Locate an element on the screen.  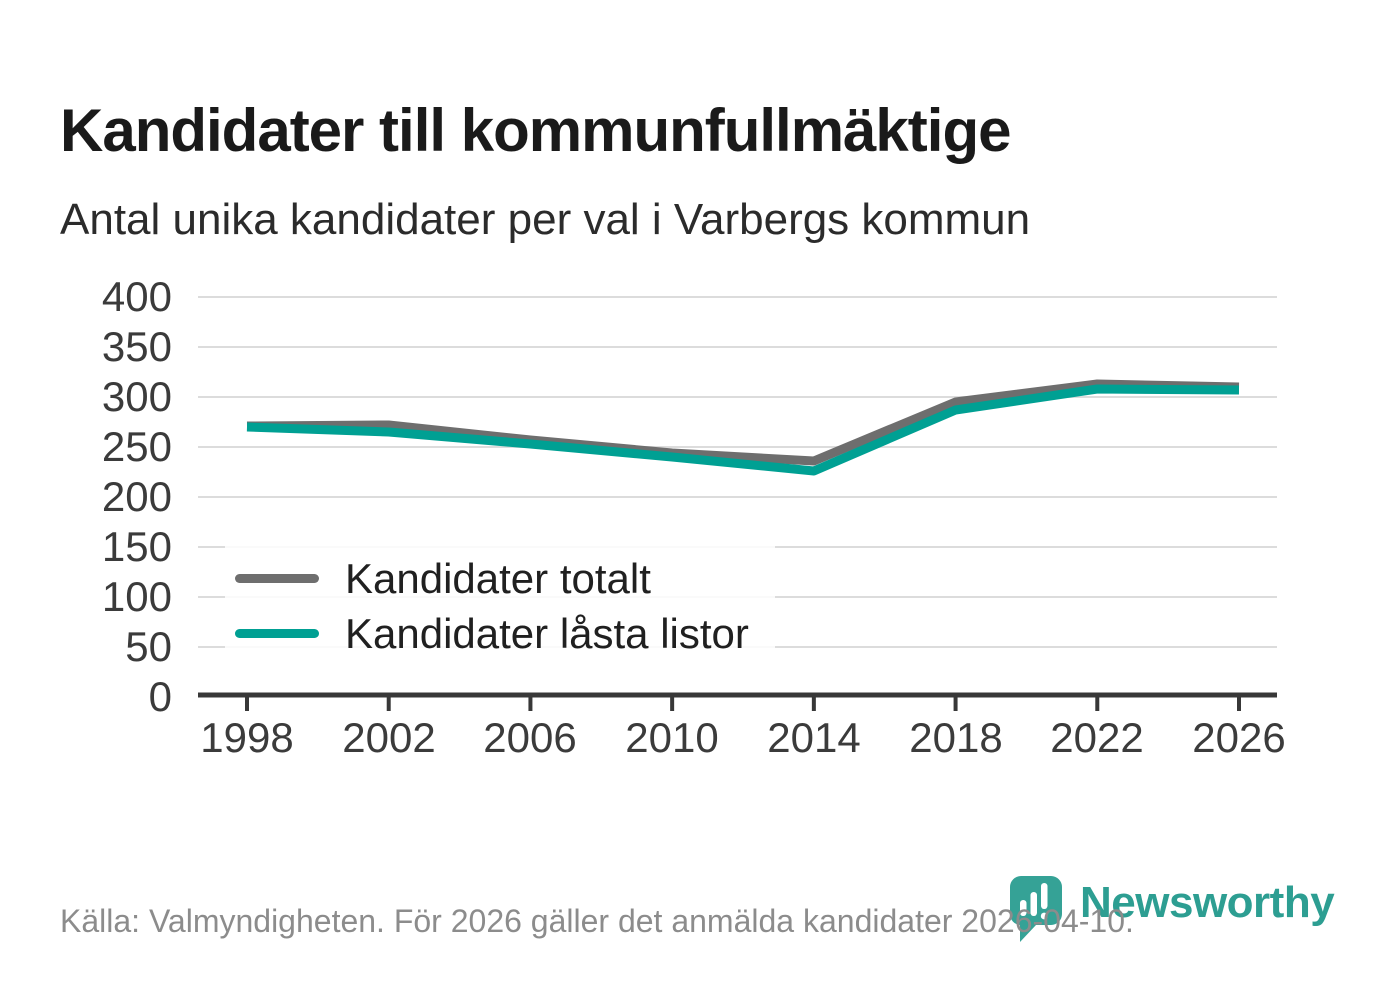
legend-swatch-locked-lists is located at coordinates (277, 633).